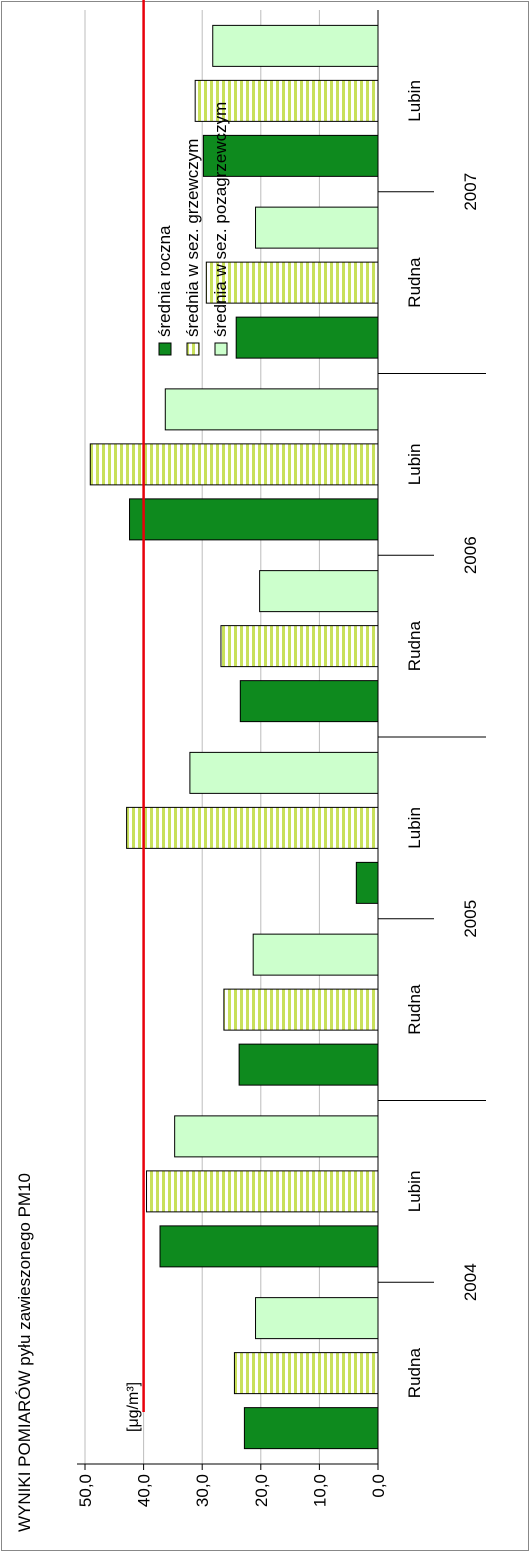 The width and height of the screenshot is (530, 1552). Describe the element at coordinates (85, 1490) in the screenshot. I see `y-tick-label: 50,0` at that location.